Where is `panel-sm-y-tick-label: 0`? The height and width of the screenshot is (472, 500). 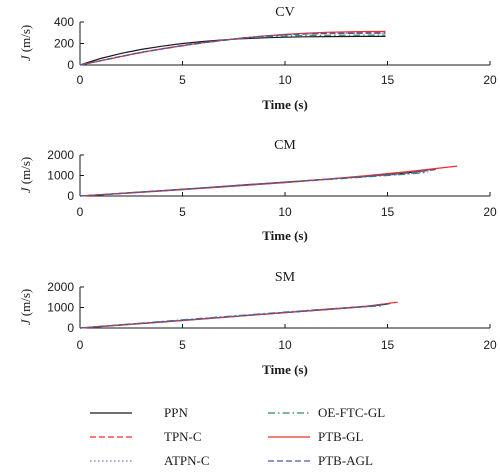 panel-sm-y-tick-label: 0 is located at coordinates (70, 328).